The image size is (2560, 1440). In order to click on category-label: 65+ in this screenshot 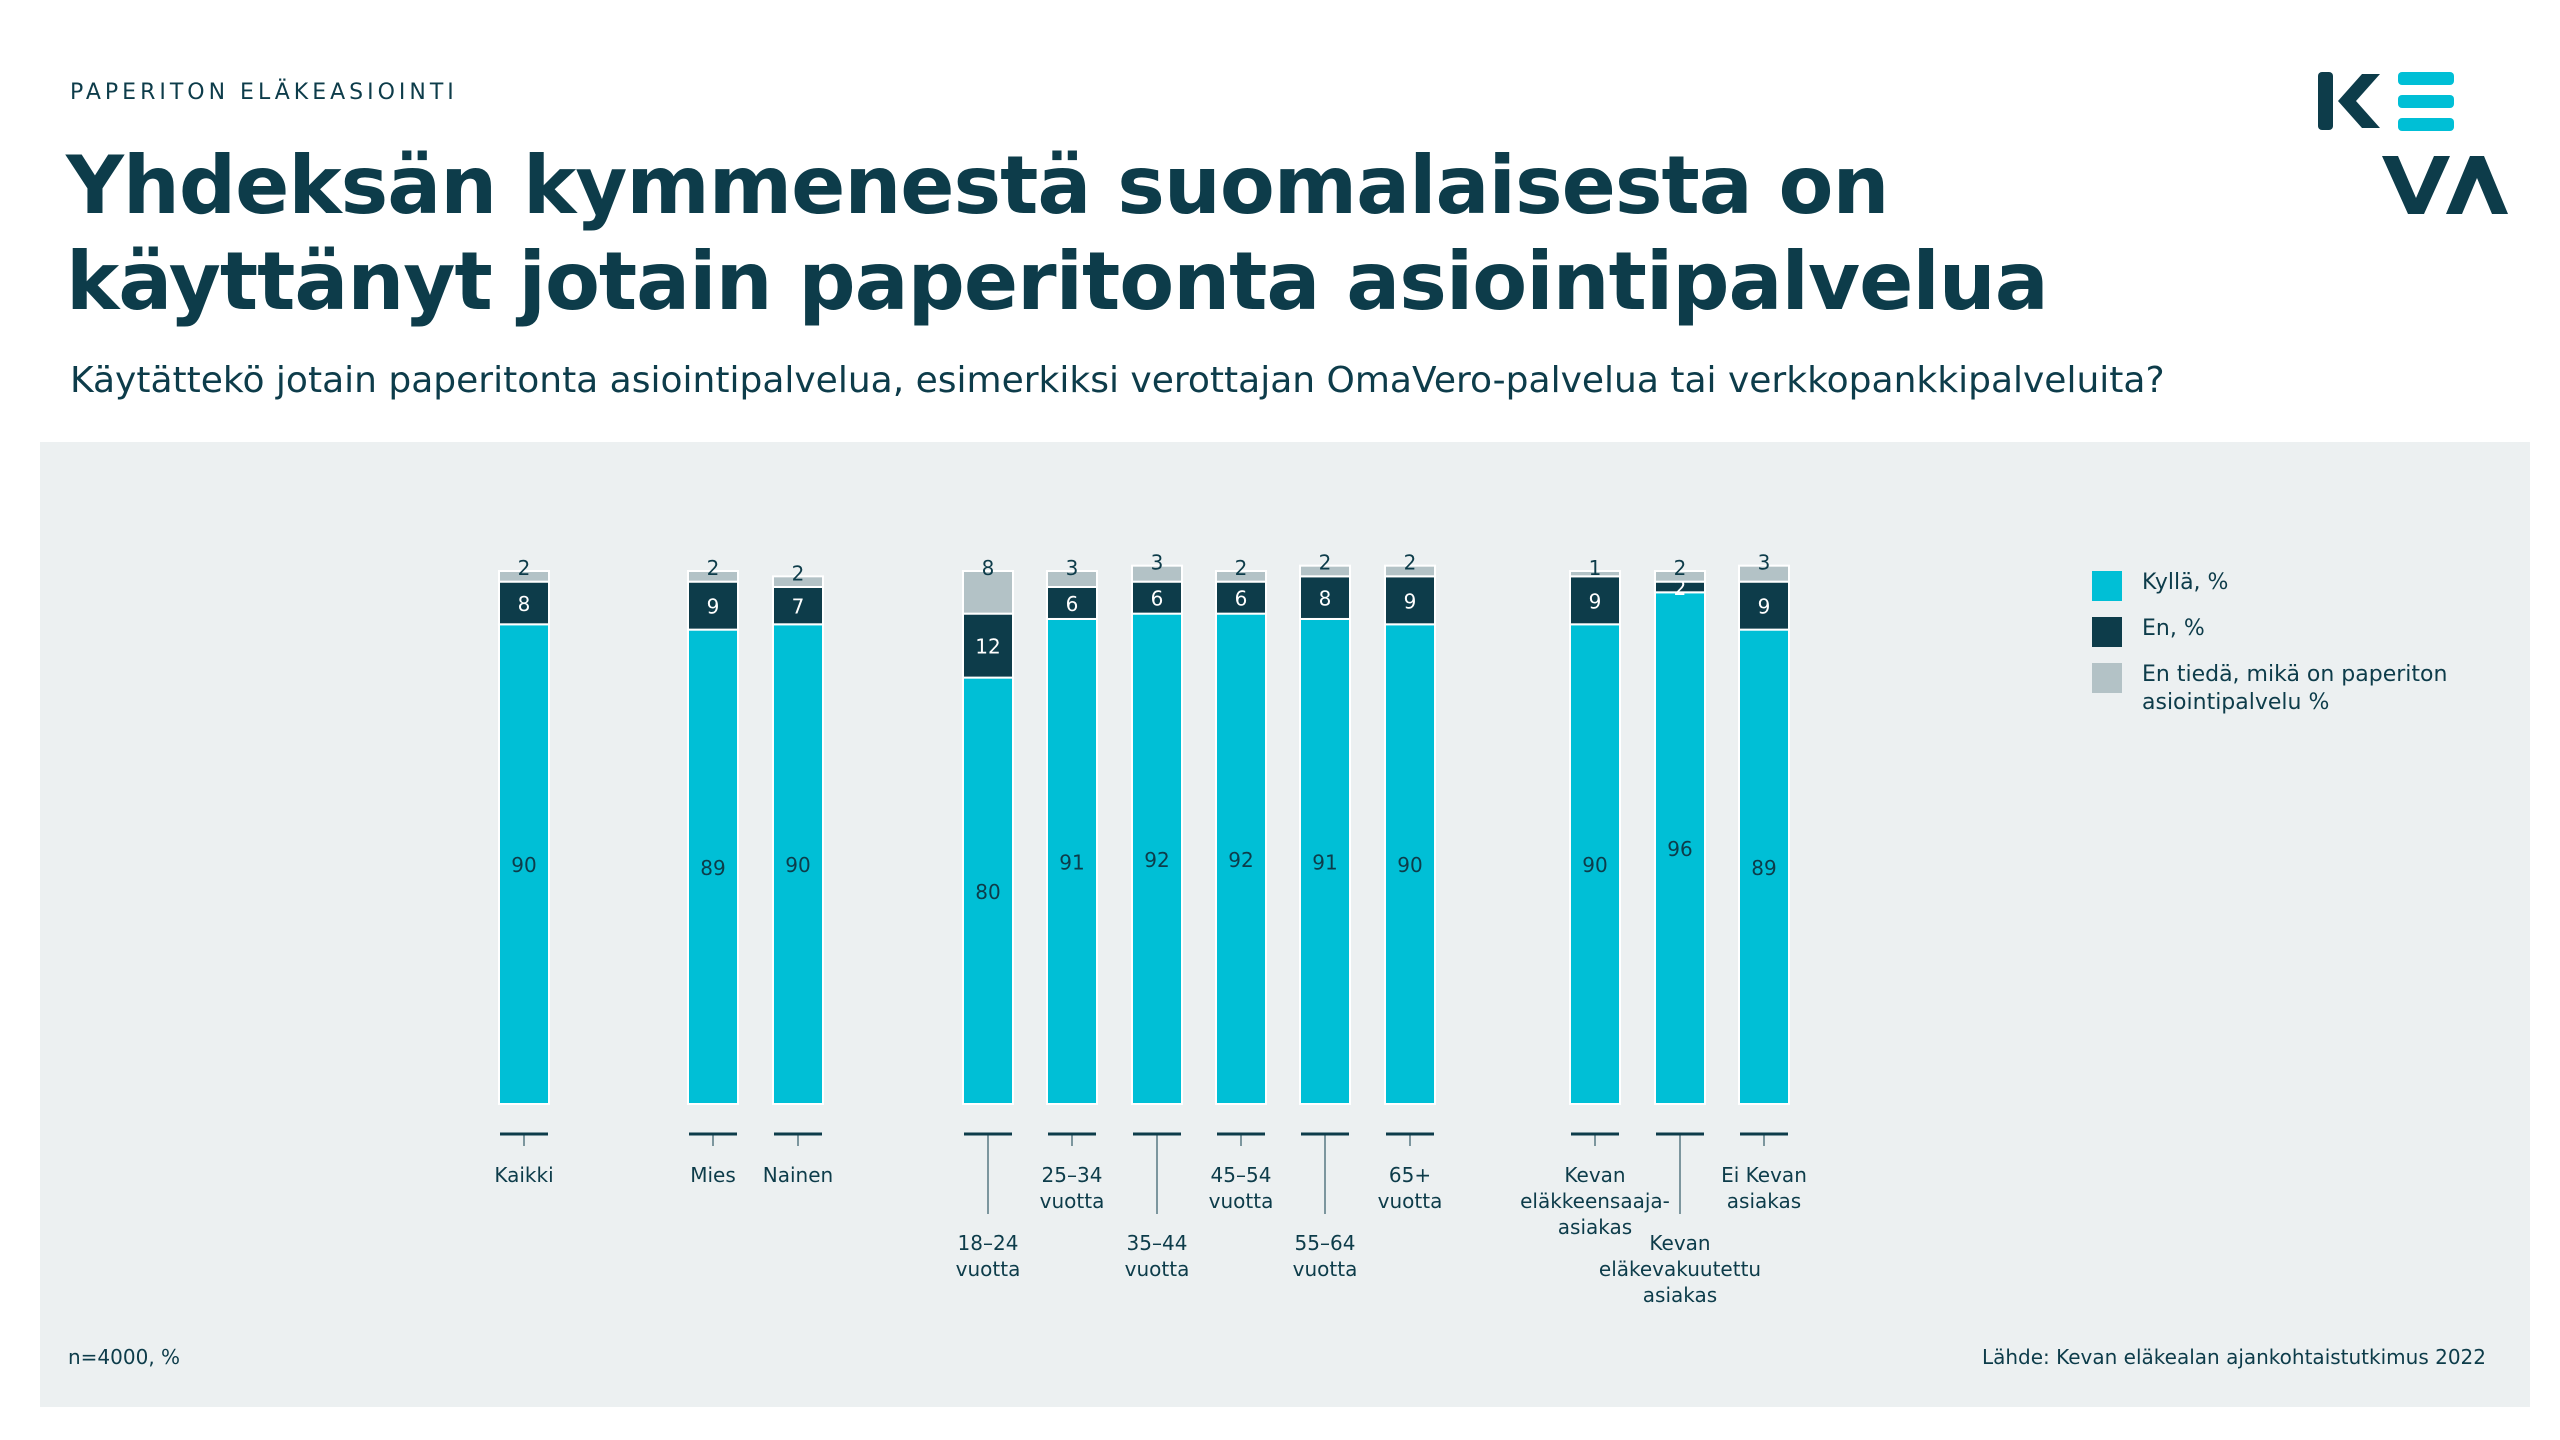, I will do `click(1410, 1175)`.